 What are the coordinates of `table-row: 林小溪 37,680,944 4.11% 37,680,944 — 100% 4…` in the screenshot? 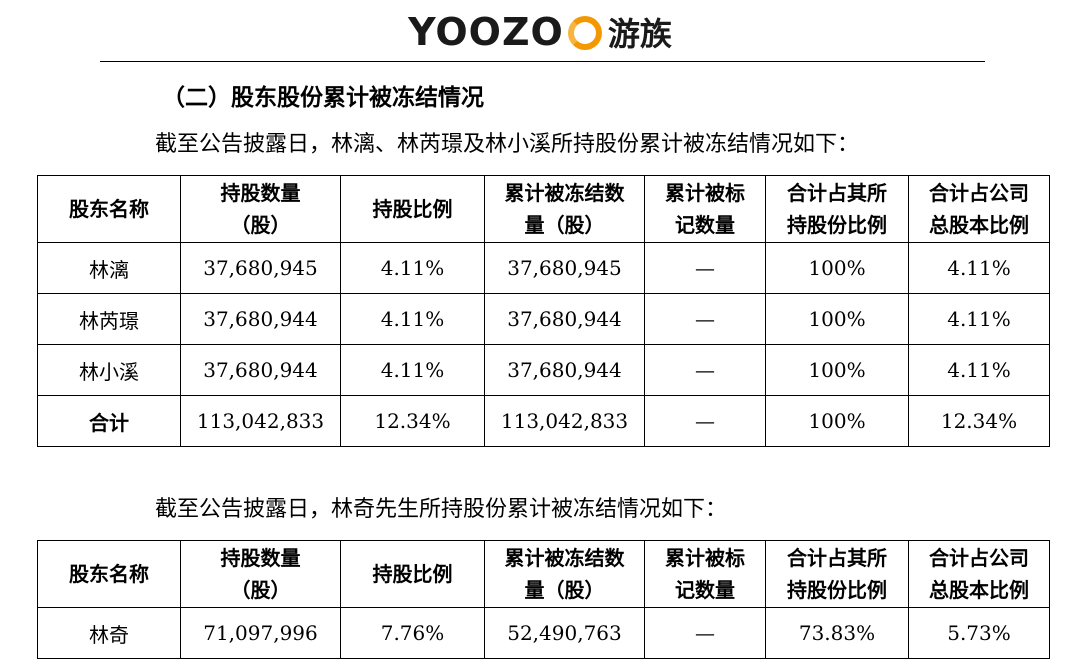 It's located at (543, 370).